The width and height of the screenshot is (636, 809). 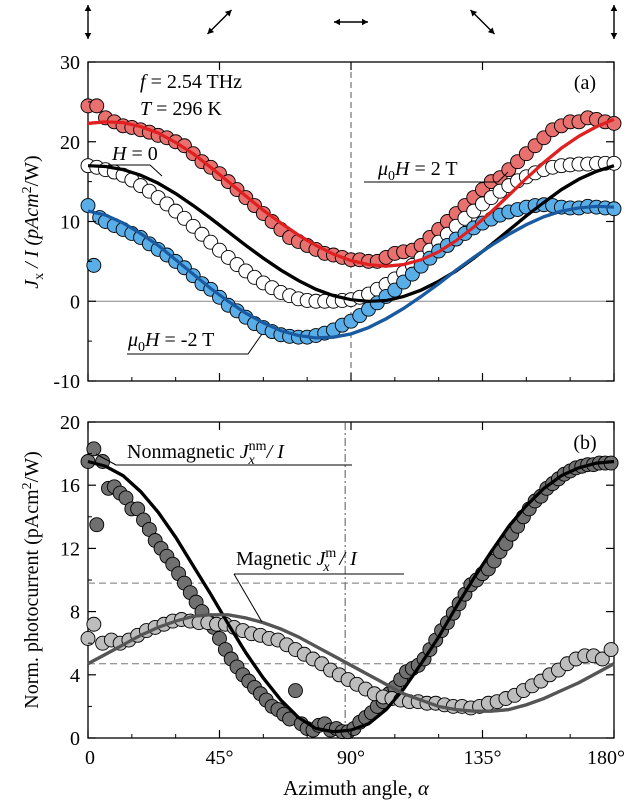 I want to click on y-tick-label: 16, so click(x=70, y=486).